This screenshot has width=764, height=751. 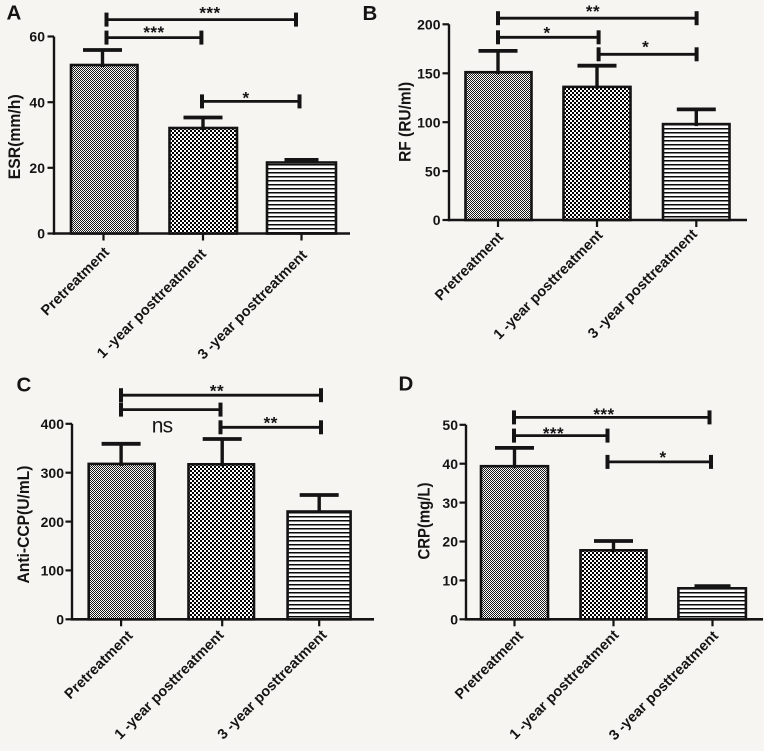 I want to click on svg-text: 300, so click(x=53, y=473).